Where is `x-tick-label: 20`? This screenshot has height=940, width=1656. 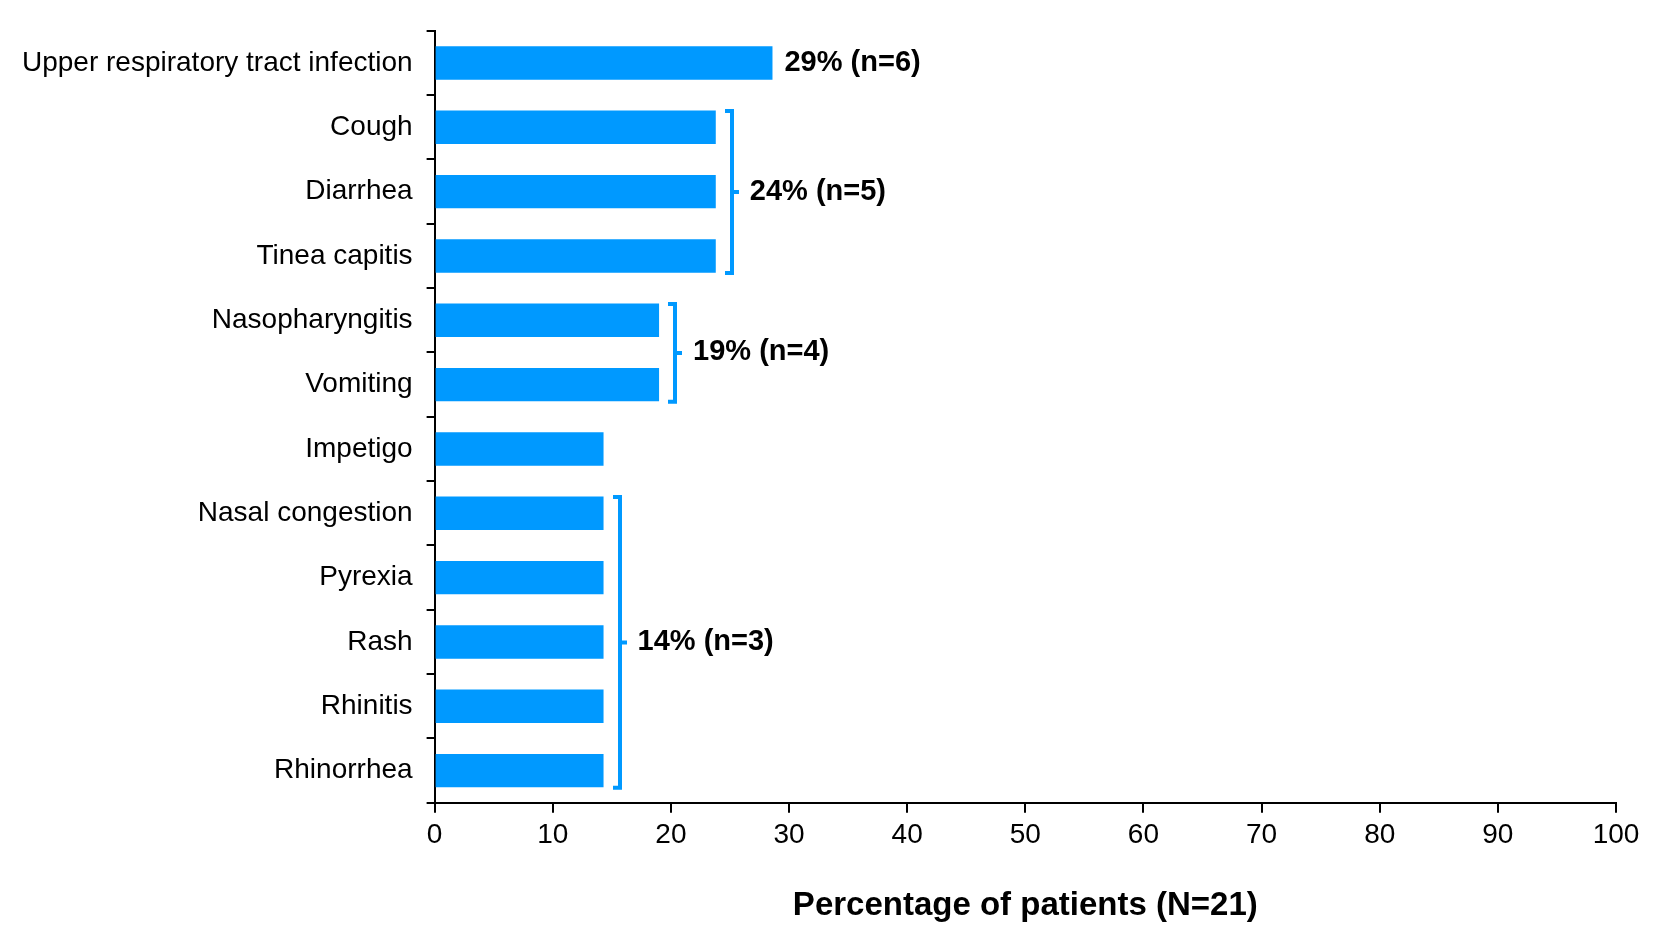 x-tick-label: 20 is located at coordinates (671, 834).